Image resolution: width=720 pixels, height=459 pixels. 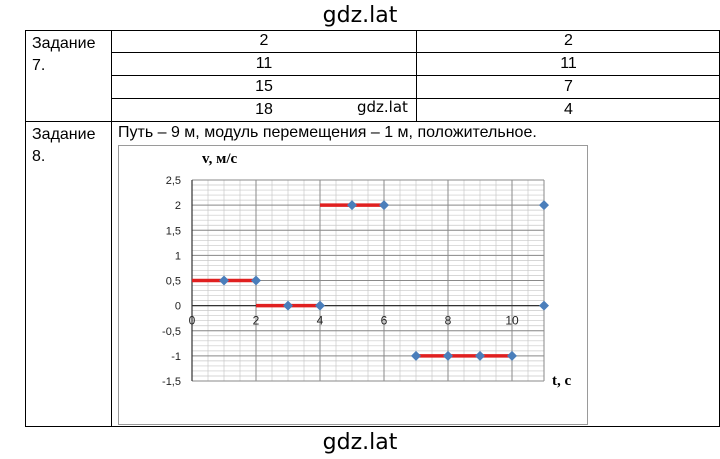 I want to click on watermark-top: gdz.lat, so click(x=360, y=15).